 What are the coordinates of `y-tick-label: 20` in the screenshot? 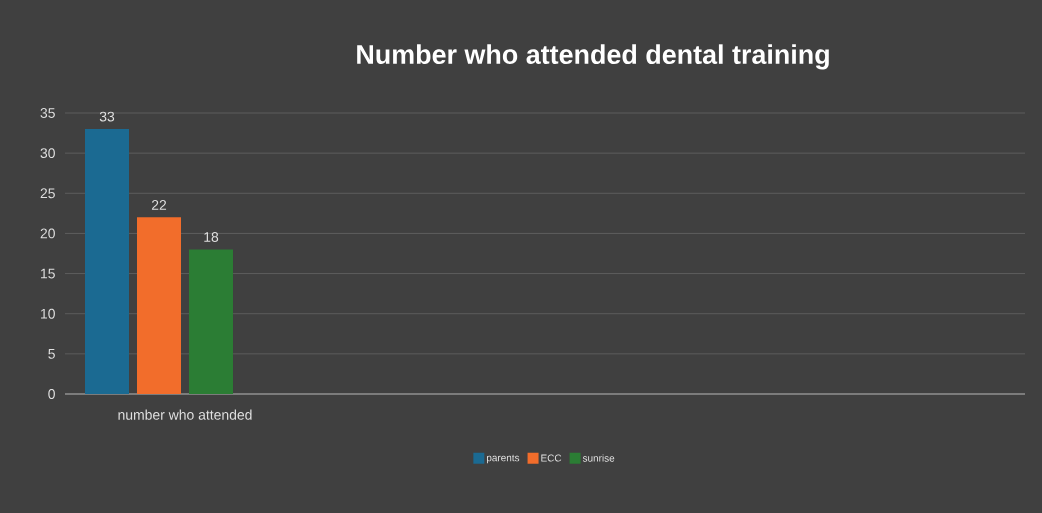 It's located at (47, 233).